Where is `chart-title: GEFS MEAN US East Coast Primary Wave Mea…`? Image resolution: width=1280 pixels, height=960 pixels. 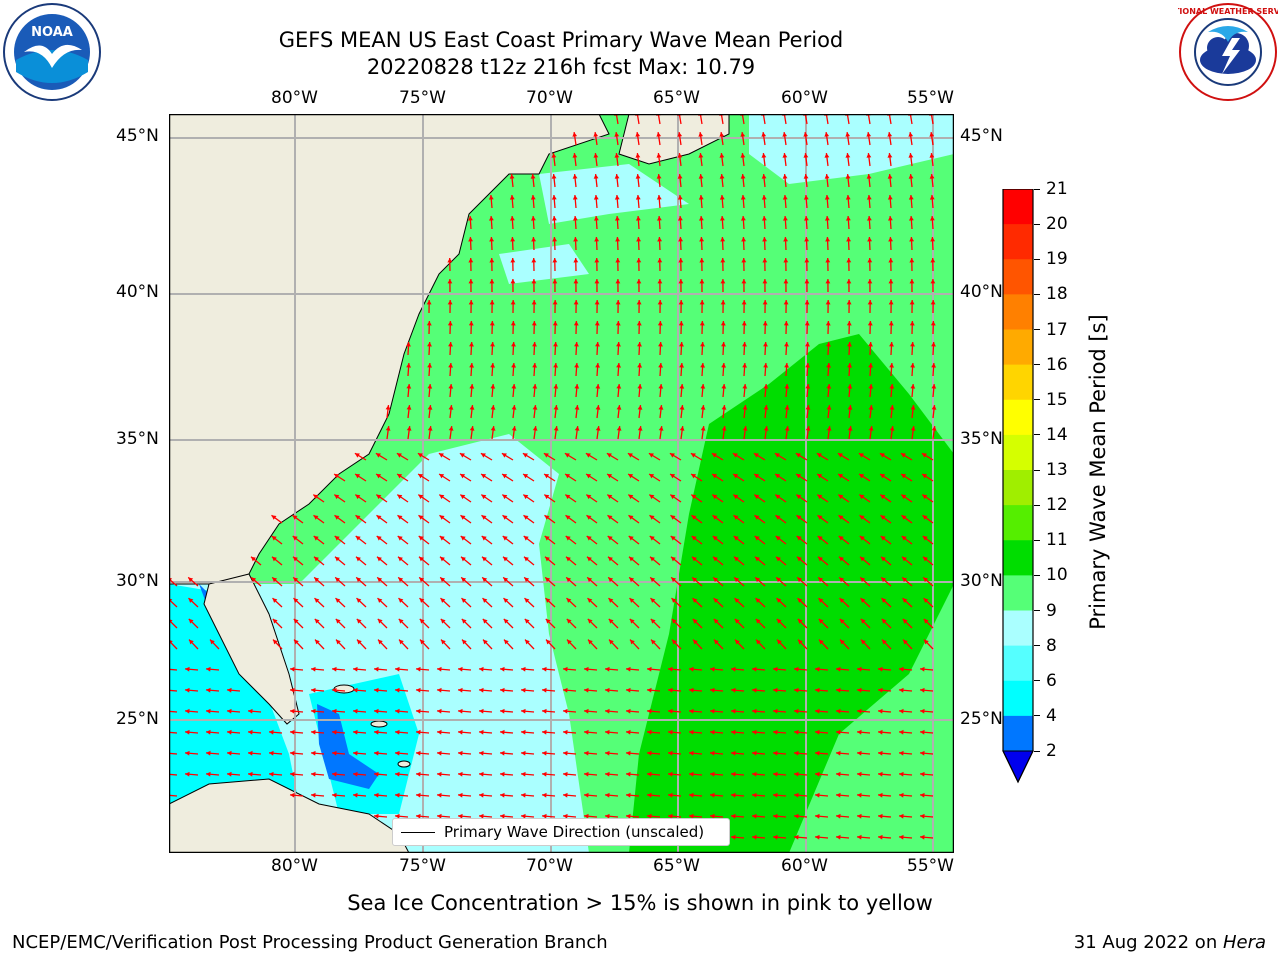
chart-title: GEFS MEAN US East Coast Primary Wave Mea… is located at coordinates (561, 40).